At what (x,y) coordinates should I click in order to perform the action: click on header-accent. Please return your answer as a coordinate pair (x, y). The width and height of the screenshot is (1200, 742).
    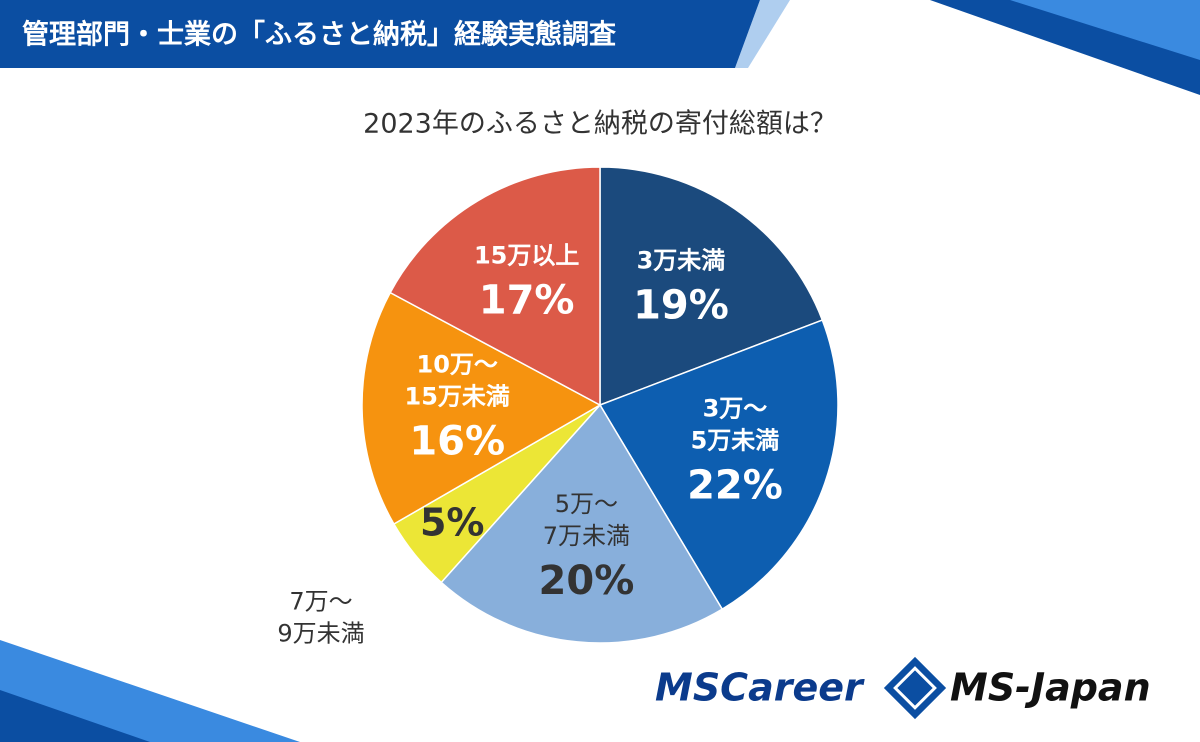
    Looking at the image, I should click on (762, 34).